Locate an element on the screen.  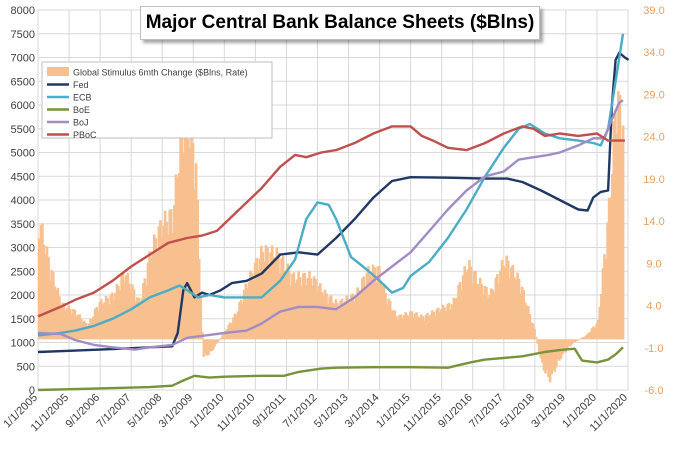
legend-label: BoJ is located at coordinates (81, 123).